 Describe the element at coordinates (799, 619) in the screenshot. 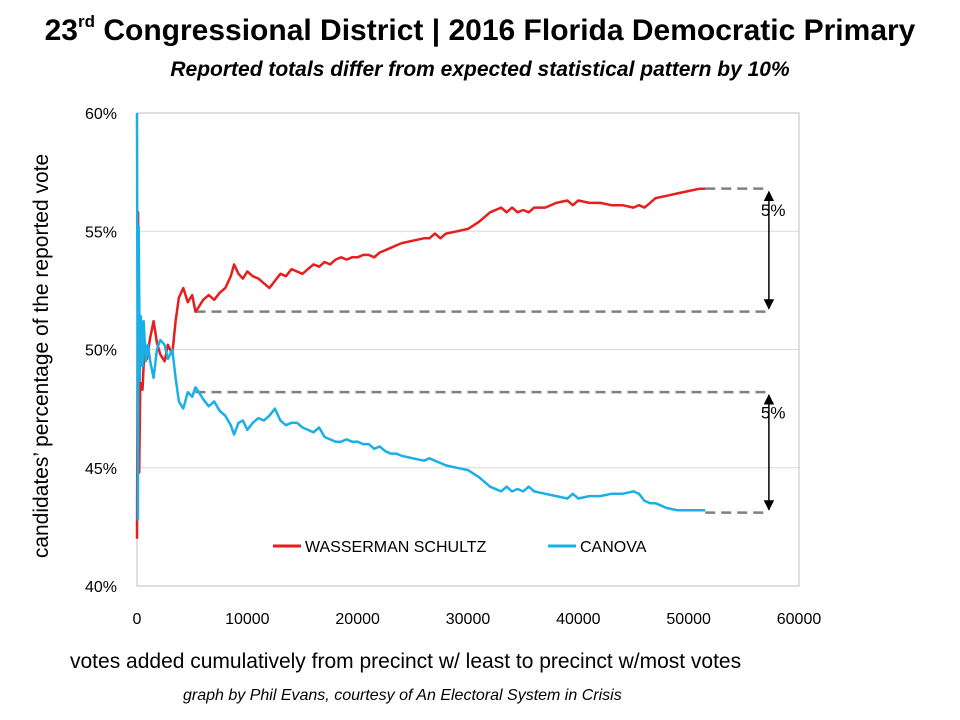

I see `x-tick-label: 60000` at that location.